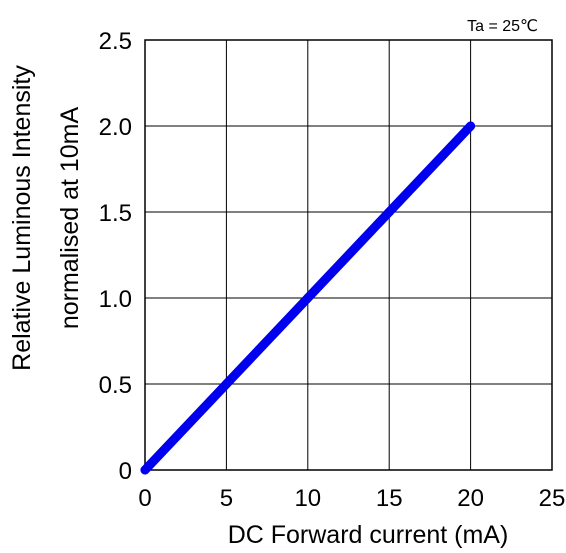 This screenshot has width=566, height=553. I want to click on y-tick-label-2: 1.0, so click(115, 299).